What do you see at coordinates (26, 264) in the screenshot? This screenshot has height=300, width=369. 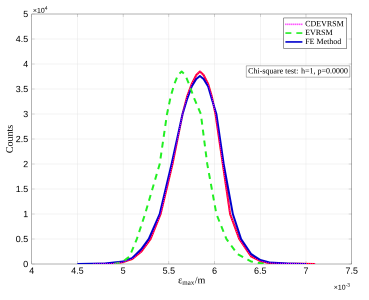 I see `y-tick-label: 0` at bounding box center [26, 264].